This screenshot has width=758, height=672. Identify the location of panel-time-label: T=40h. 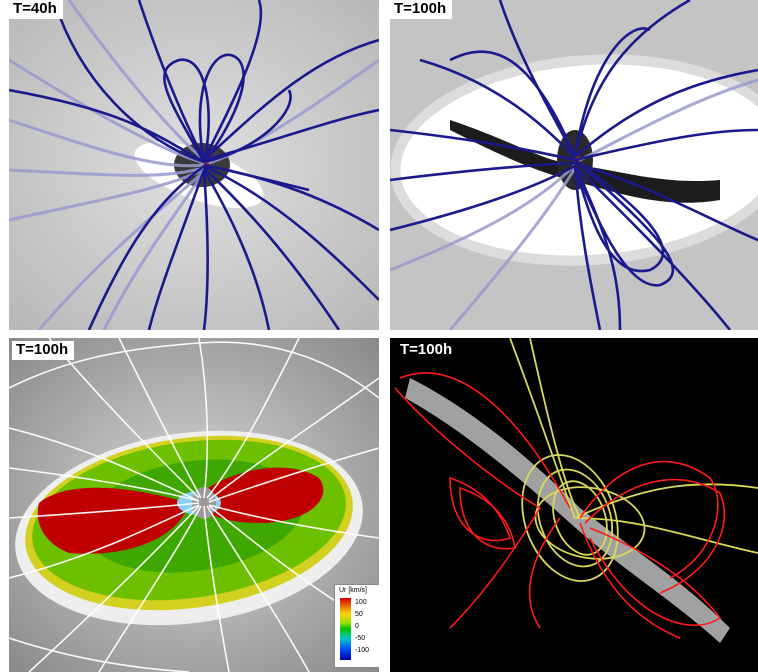
(36, 9).